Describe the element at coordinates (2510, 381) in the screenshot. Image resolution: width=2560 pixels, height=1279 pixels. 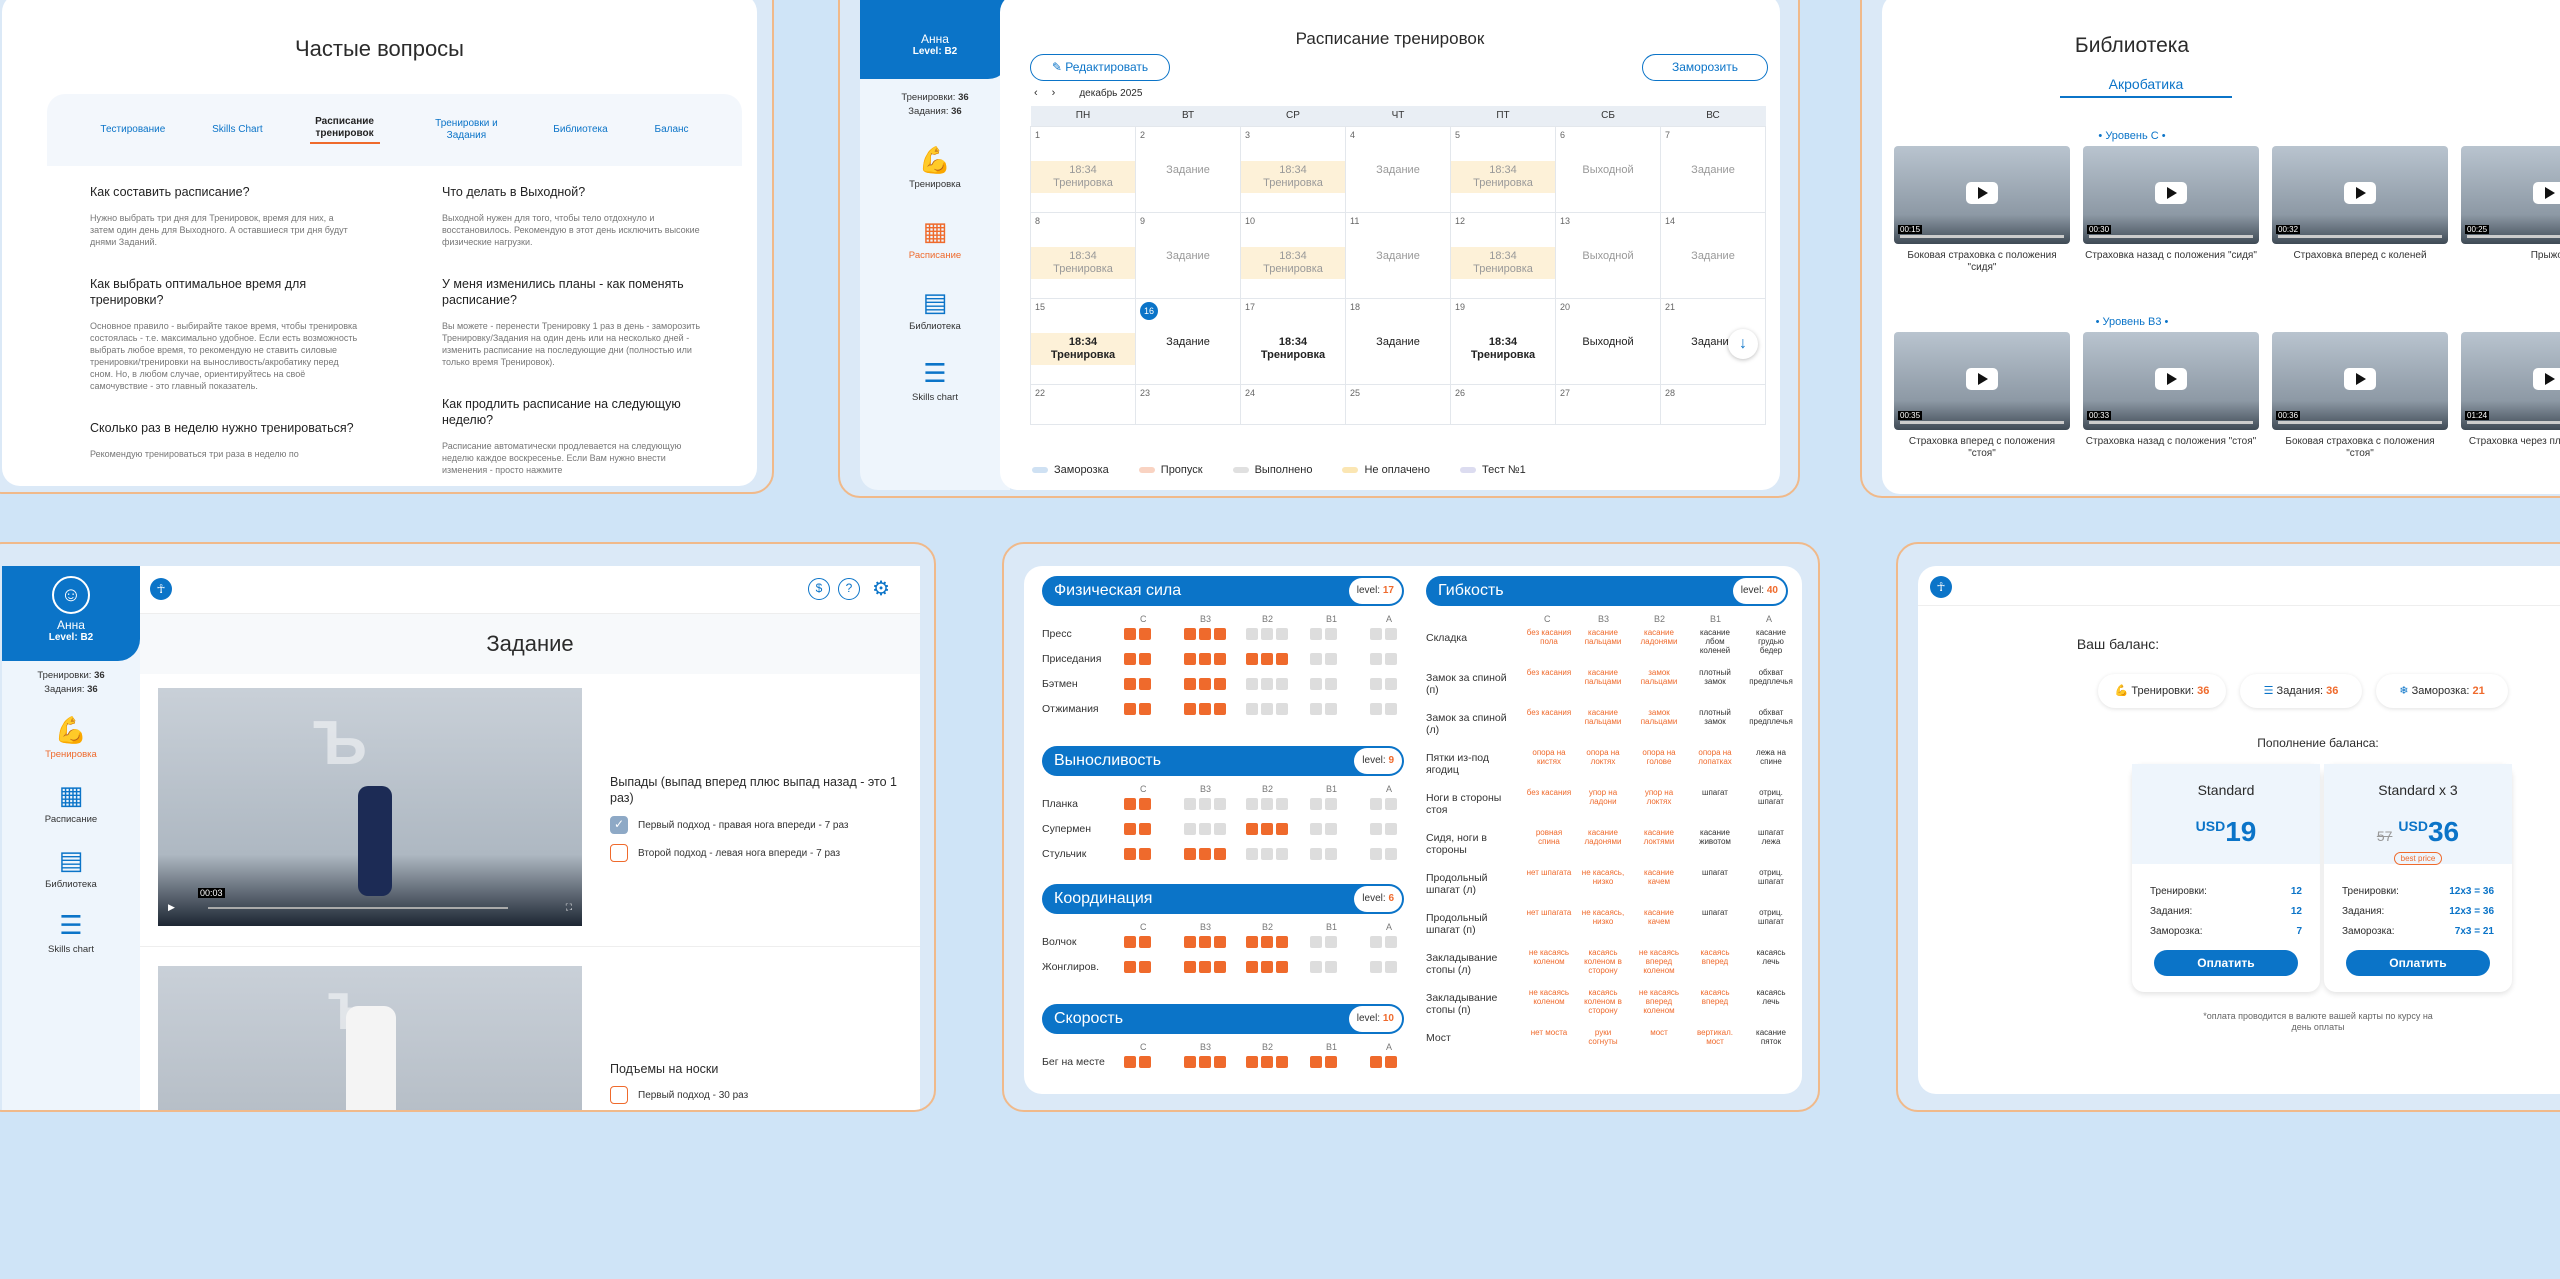
I see `video-thumbnail: 01:24` at that location.